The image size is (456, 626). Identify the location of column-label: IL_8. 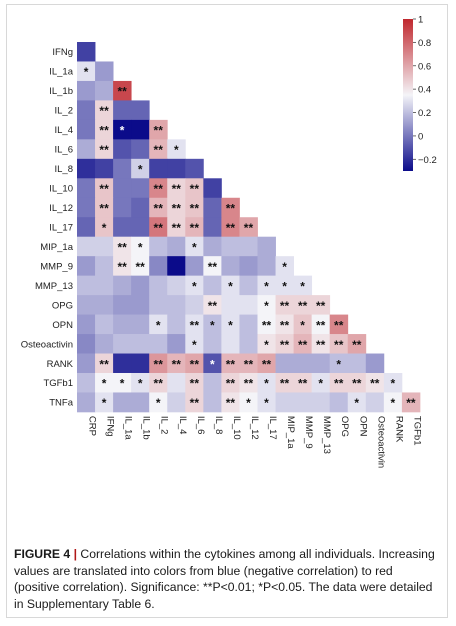
(218, 425).